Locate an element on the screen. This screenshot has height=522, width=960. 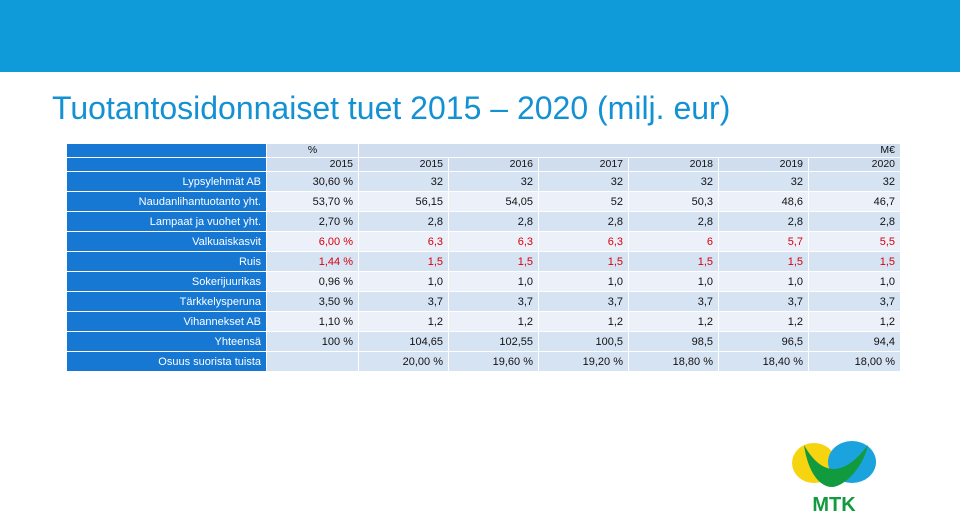
mtk-logo: MTK is located at coordinates (834, 477).